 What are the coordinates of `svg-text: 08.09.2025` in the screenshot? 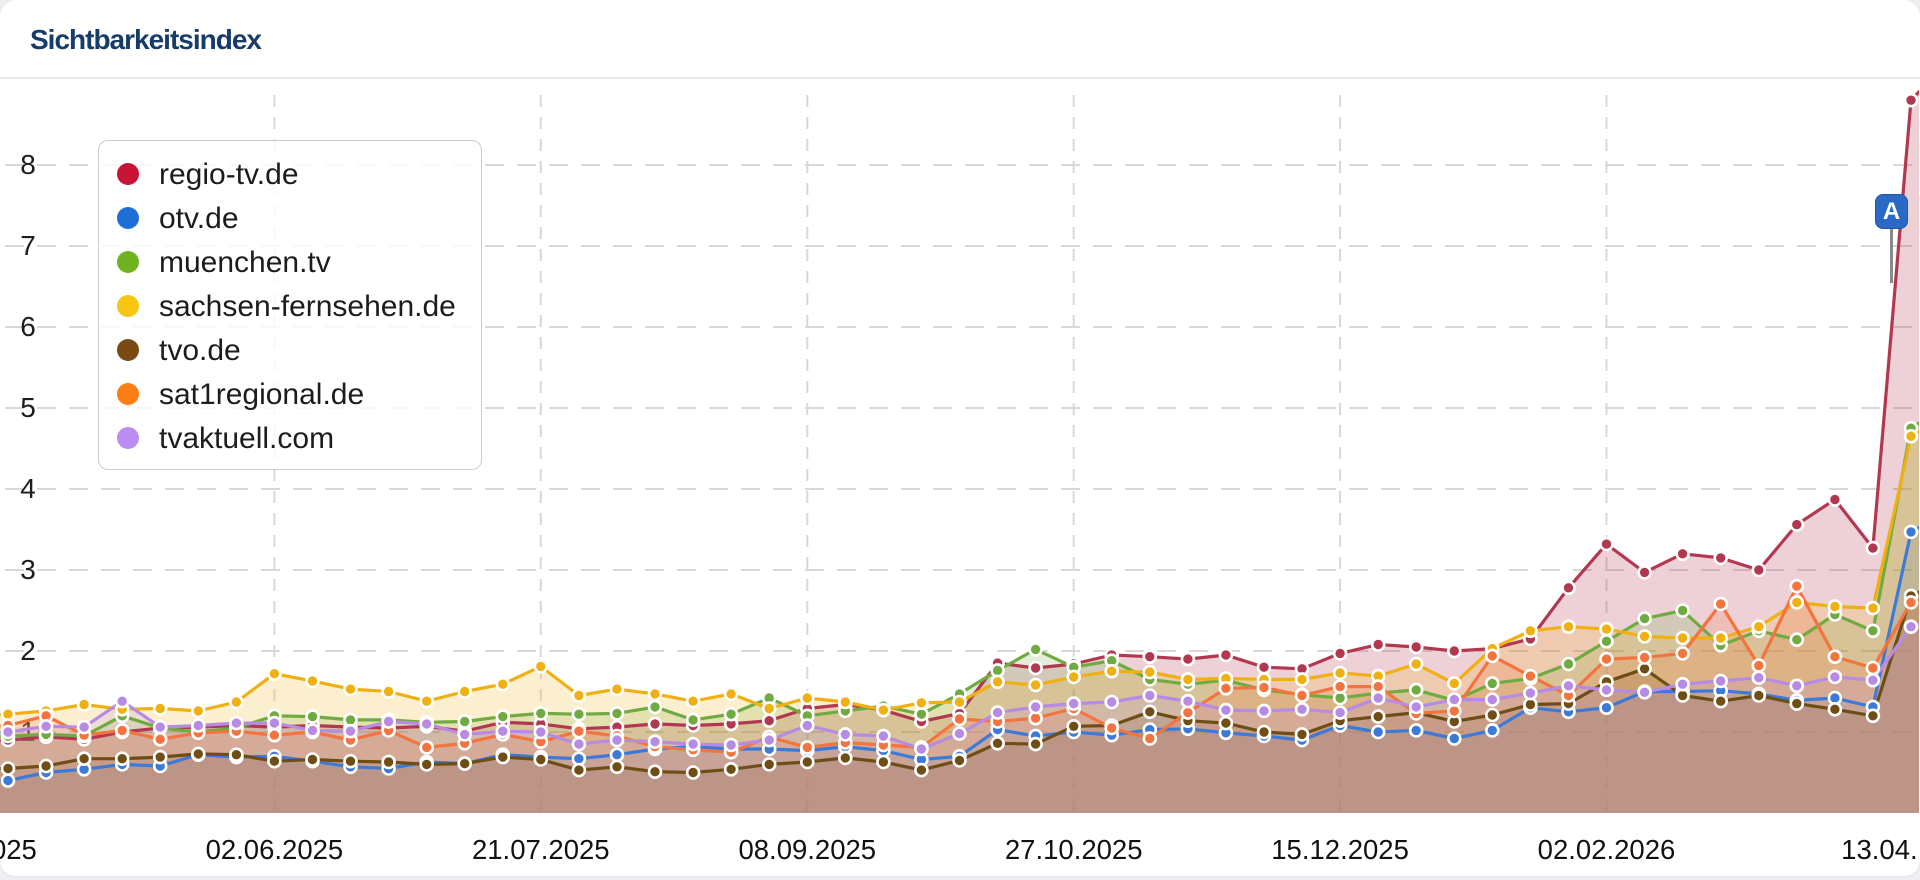 It's located at (807, 849).